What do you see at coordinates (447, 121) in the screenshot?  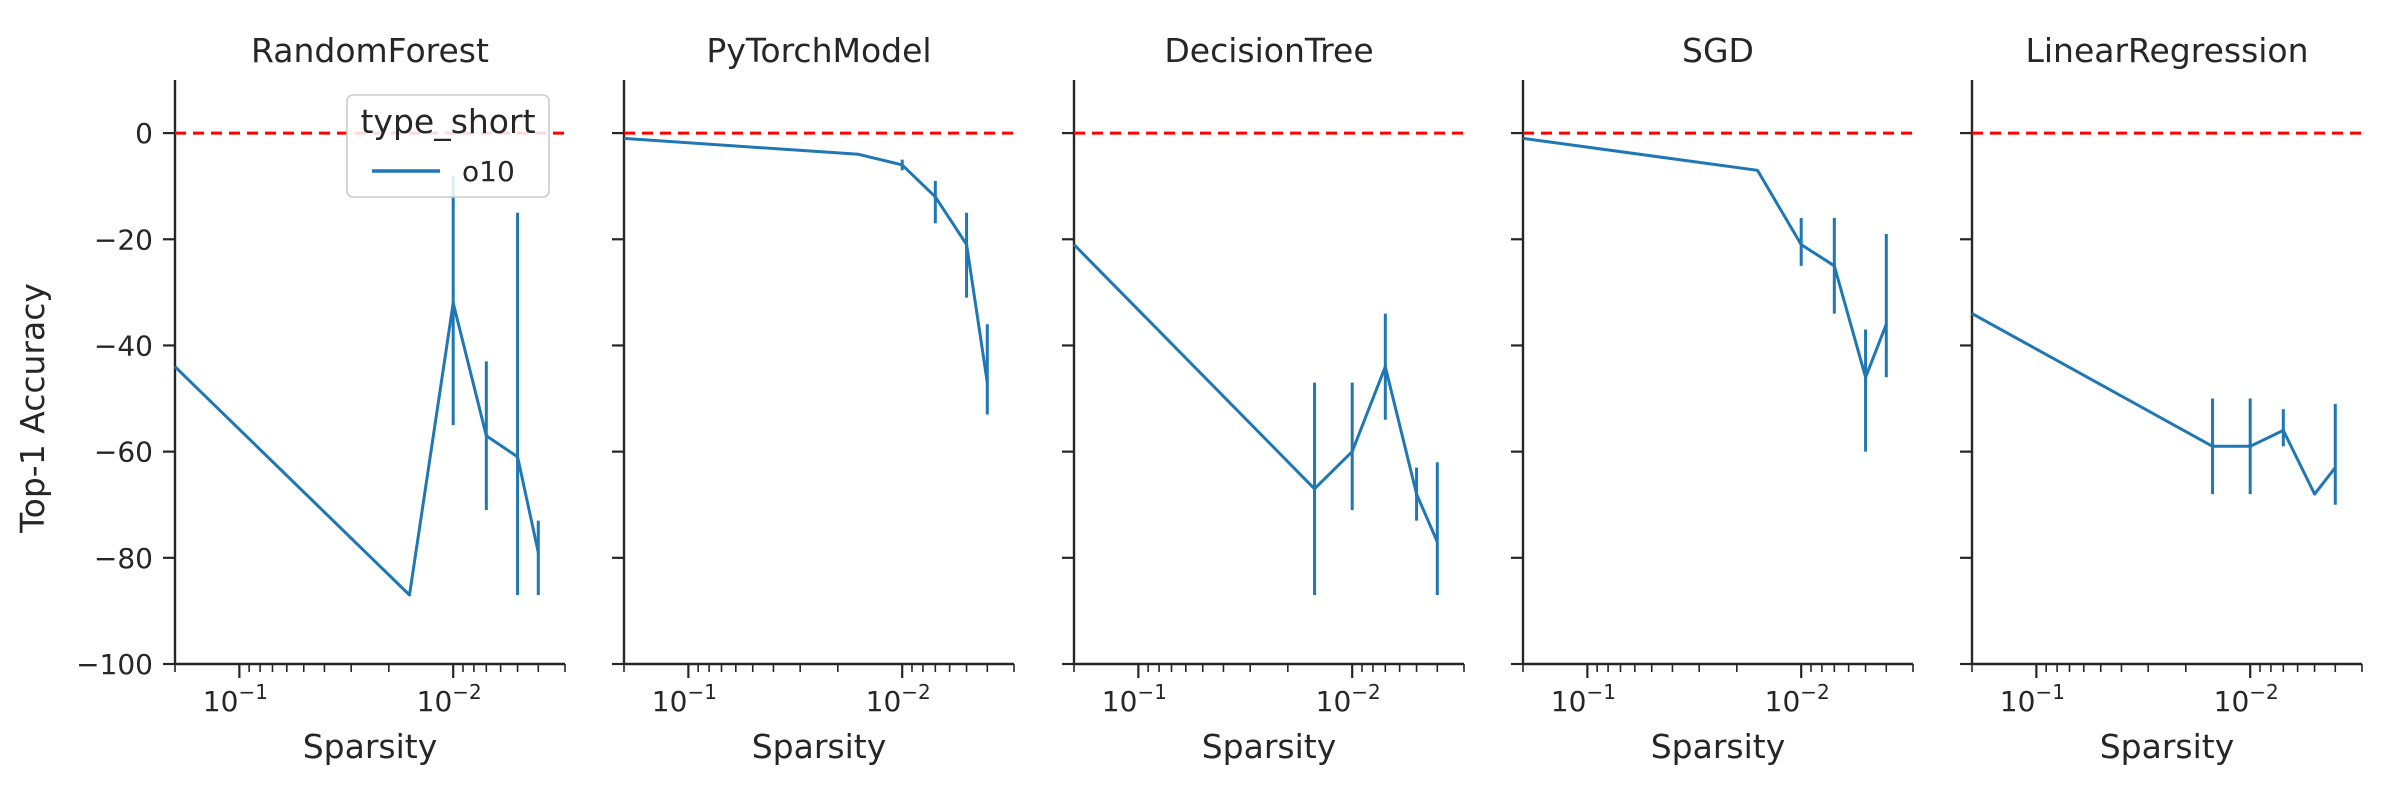 I see `legend-title: type_short` at bounding box center [447, 121].